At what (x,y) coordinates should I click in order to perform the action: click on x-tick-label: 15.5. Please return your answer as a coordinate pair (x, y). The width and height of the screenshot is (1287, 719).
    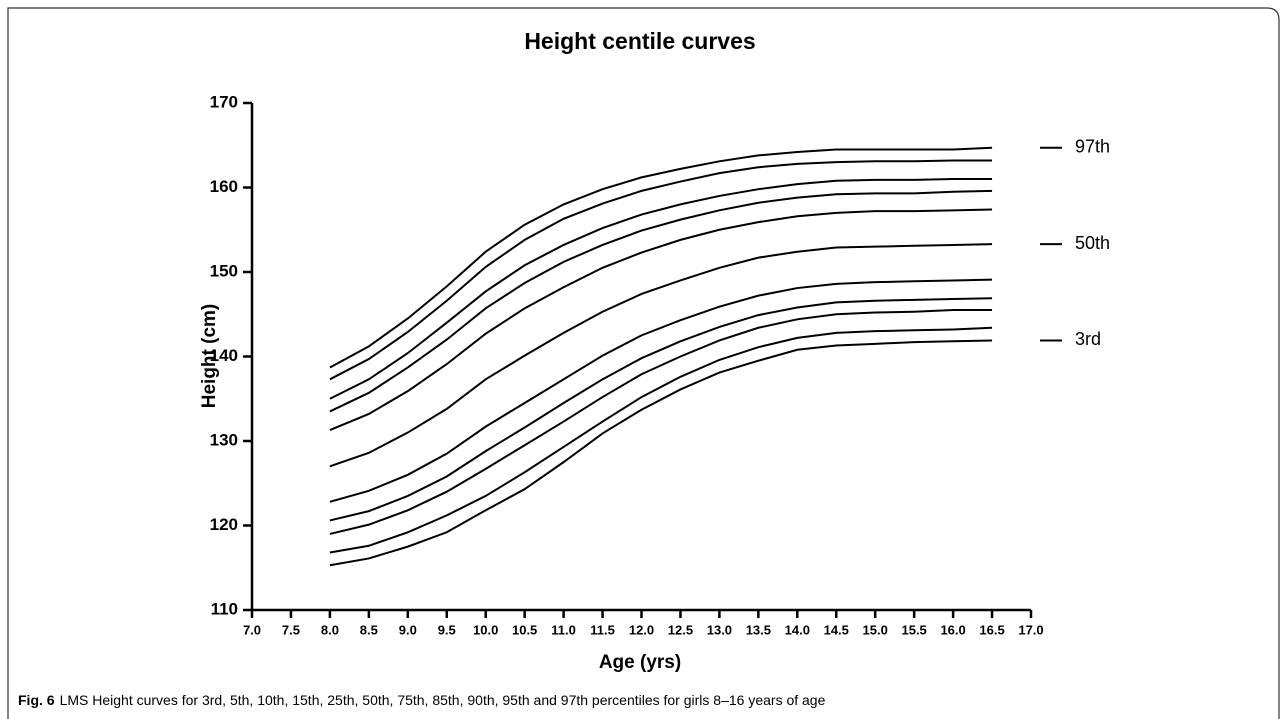
    Looking at the image, I should click on (913, 629).